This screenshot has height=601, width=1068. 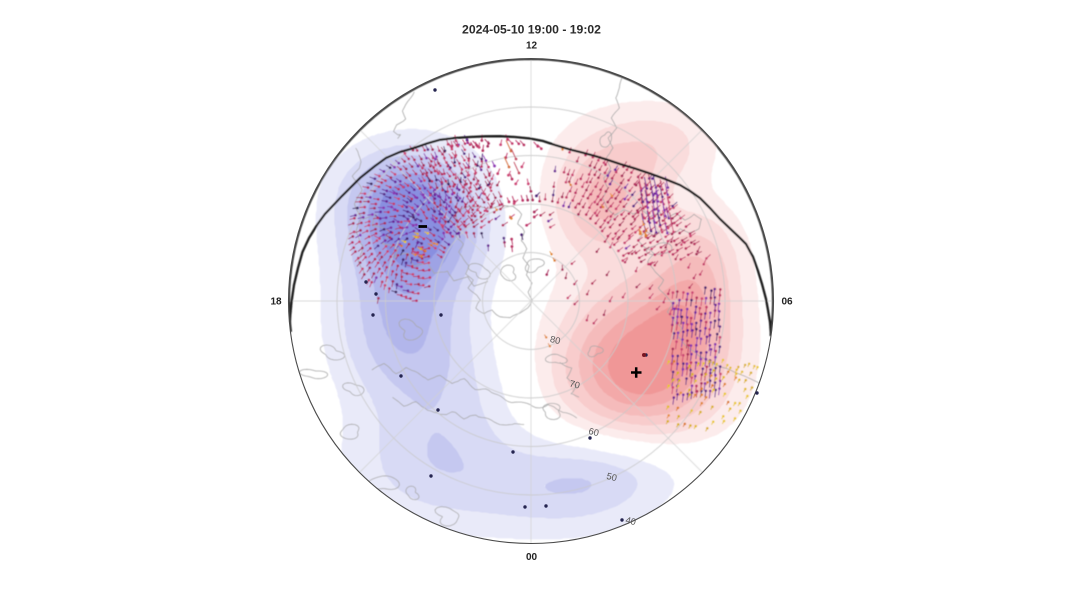 I want to click on svg-text: 06, so click(x=787, y=302).